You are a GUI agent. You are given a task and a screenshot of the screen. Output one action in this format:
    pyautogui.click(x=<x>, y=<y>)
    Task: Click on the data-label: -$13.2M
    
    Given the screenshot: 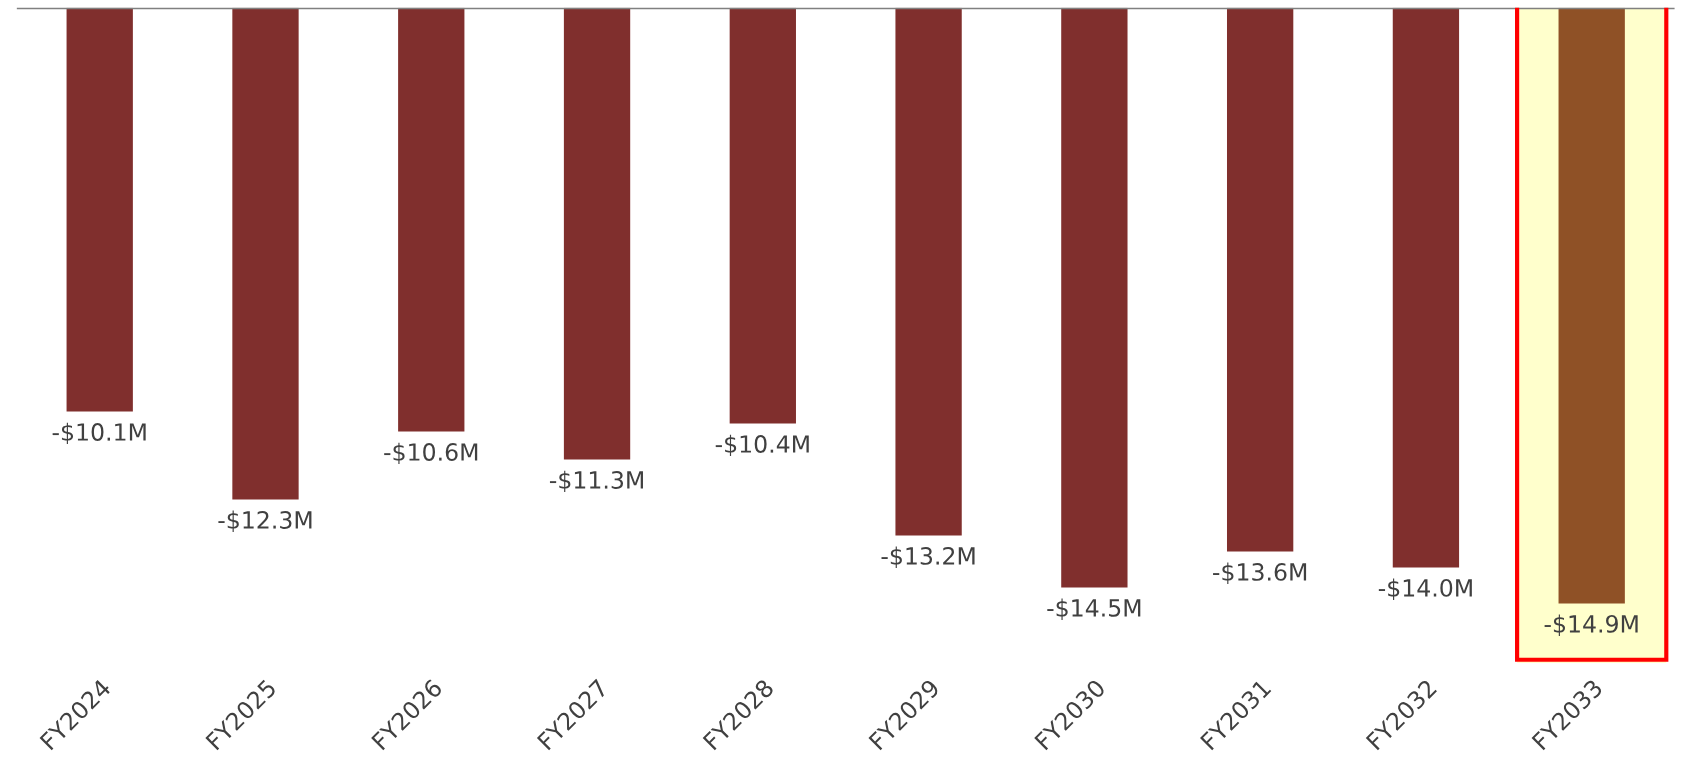 What is the action you would take?
    pyautogui.click(x=928, y=557)
    